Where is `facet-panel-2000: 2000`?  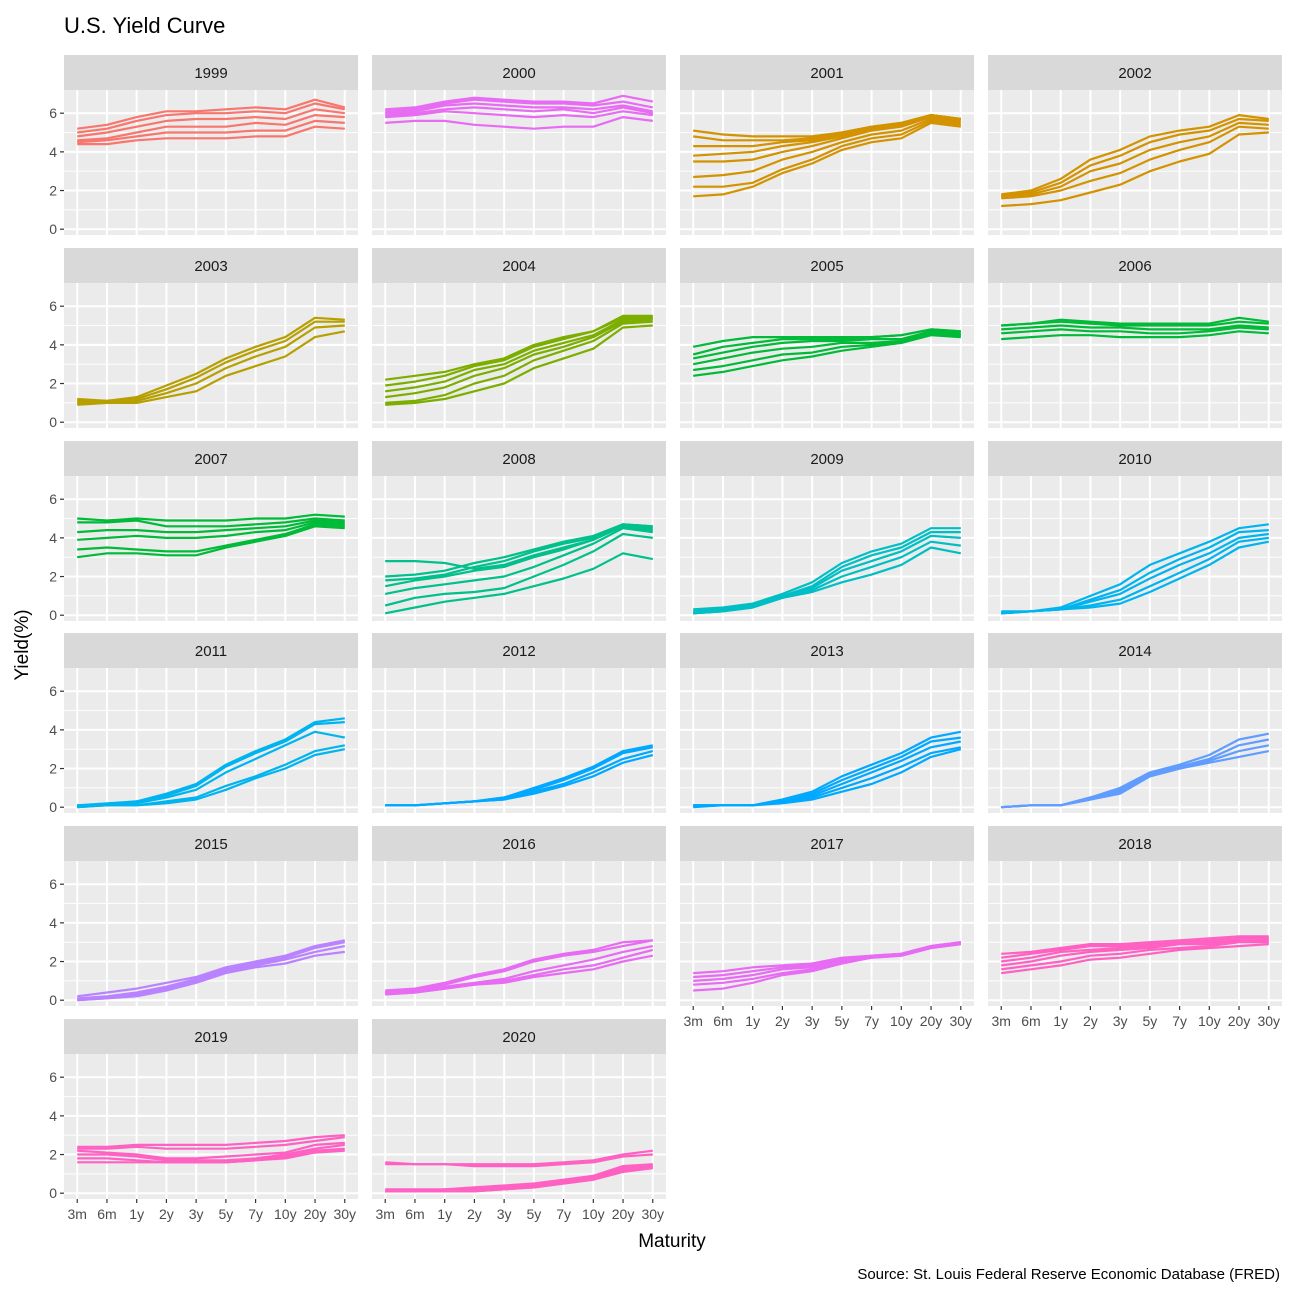
facet-panel-2000: 2000 is located at coordinates (519, 145).